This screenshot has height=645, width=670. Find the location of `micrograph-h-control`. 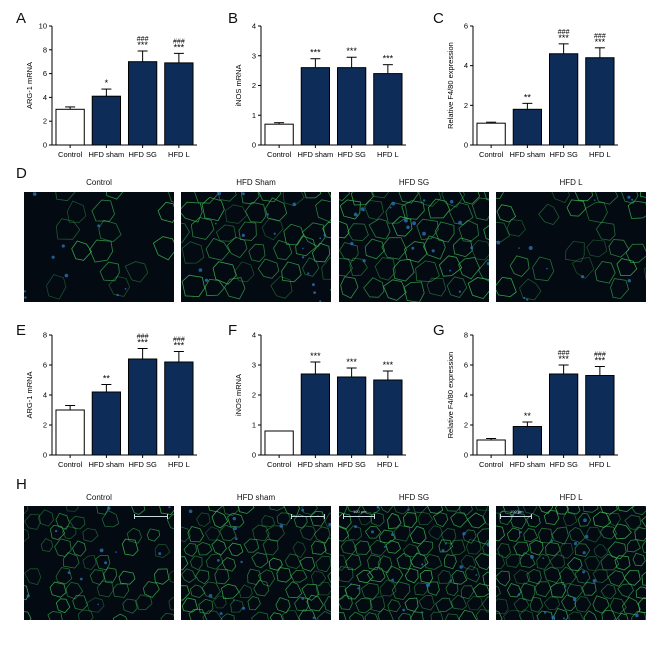

micrograph-h-control is located at coordinates (99, 563).